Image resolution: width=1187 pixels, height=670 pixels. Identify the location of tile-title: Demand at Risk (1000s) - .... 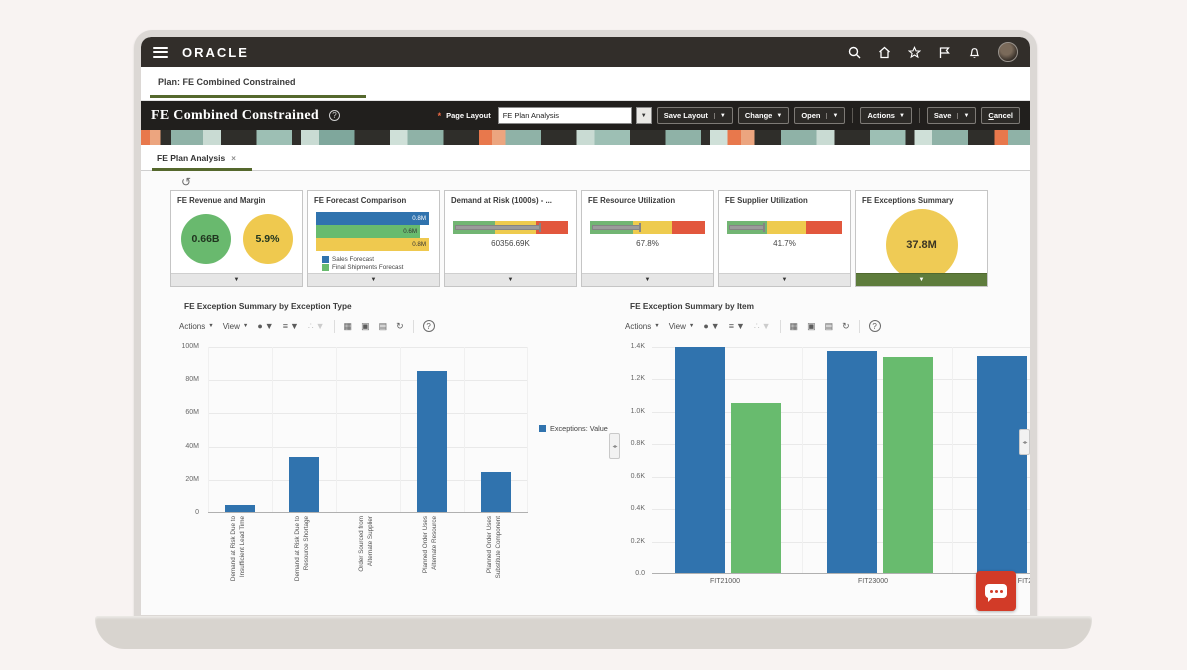
(501, 200).